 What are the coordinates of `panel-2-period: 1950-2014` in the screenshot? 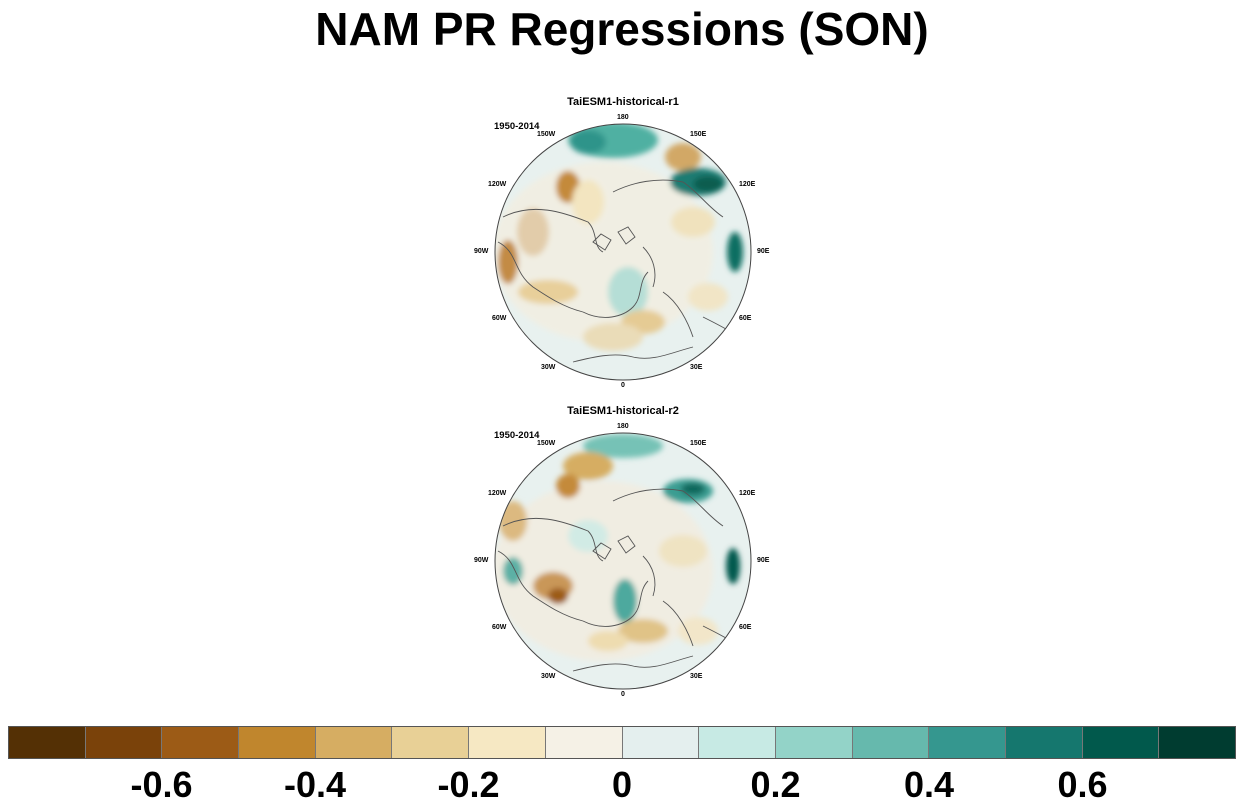 It's located at (517, 435).